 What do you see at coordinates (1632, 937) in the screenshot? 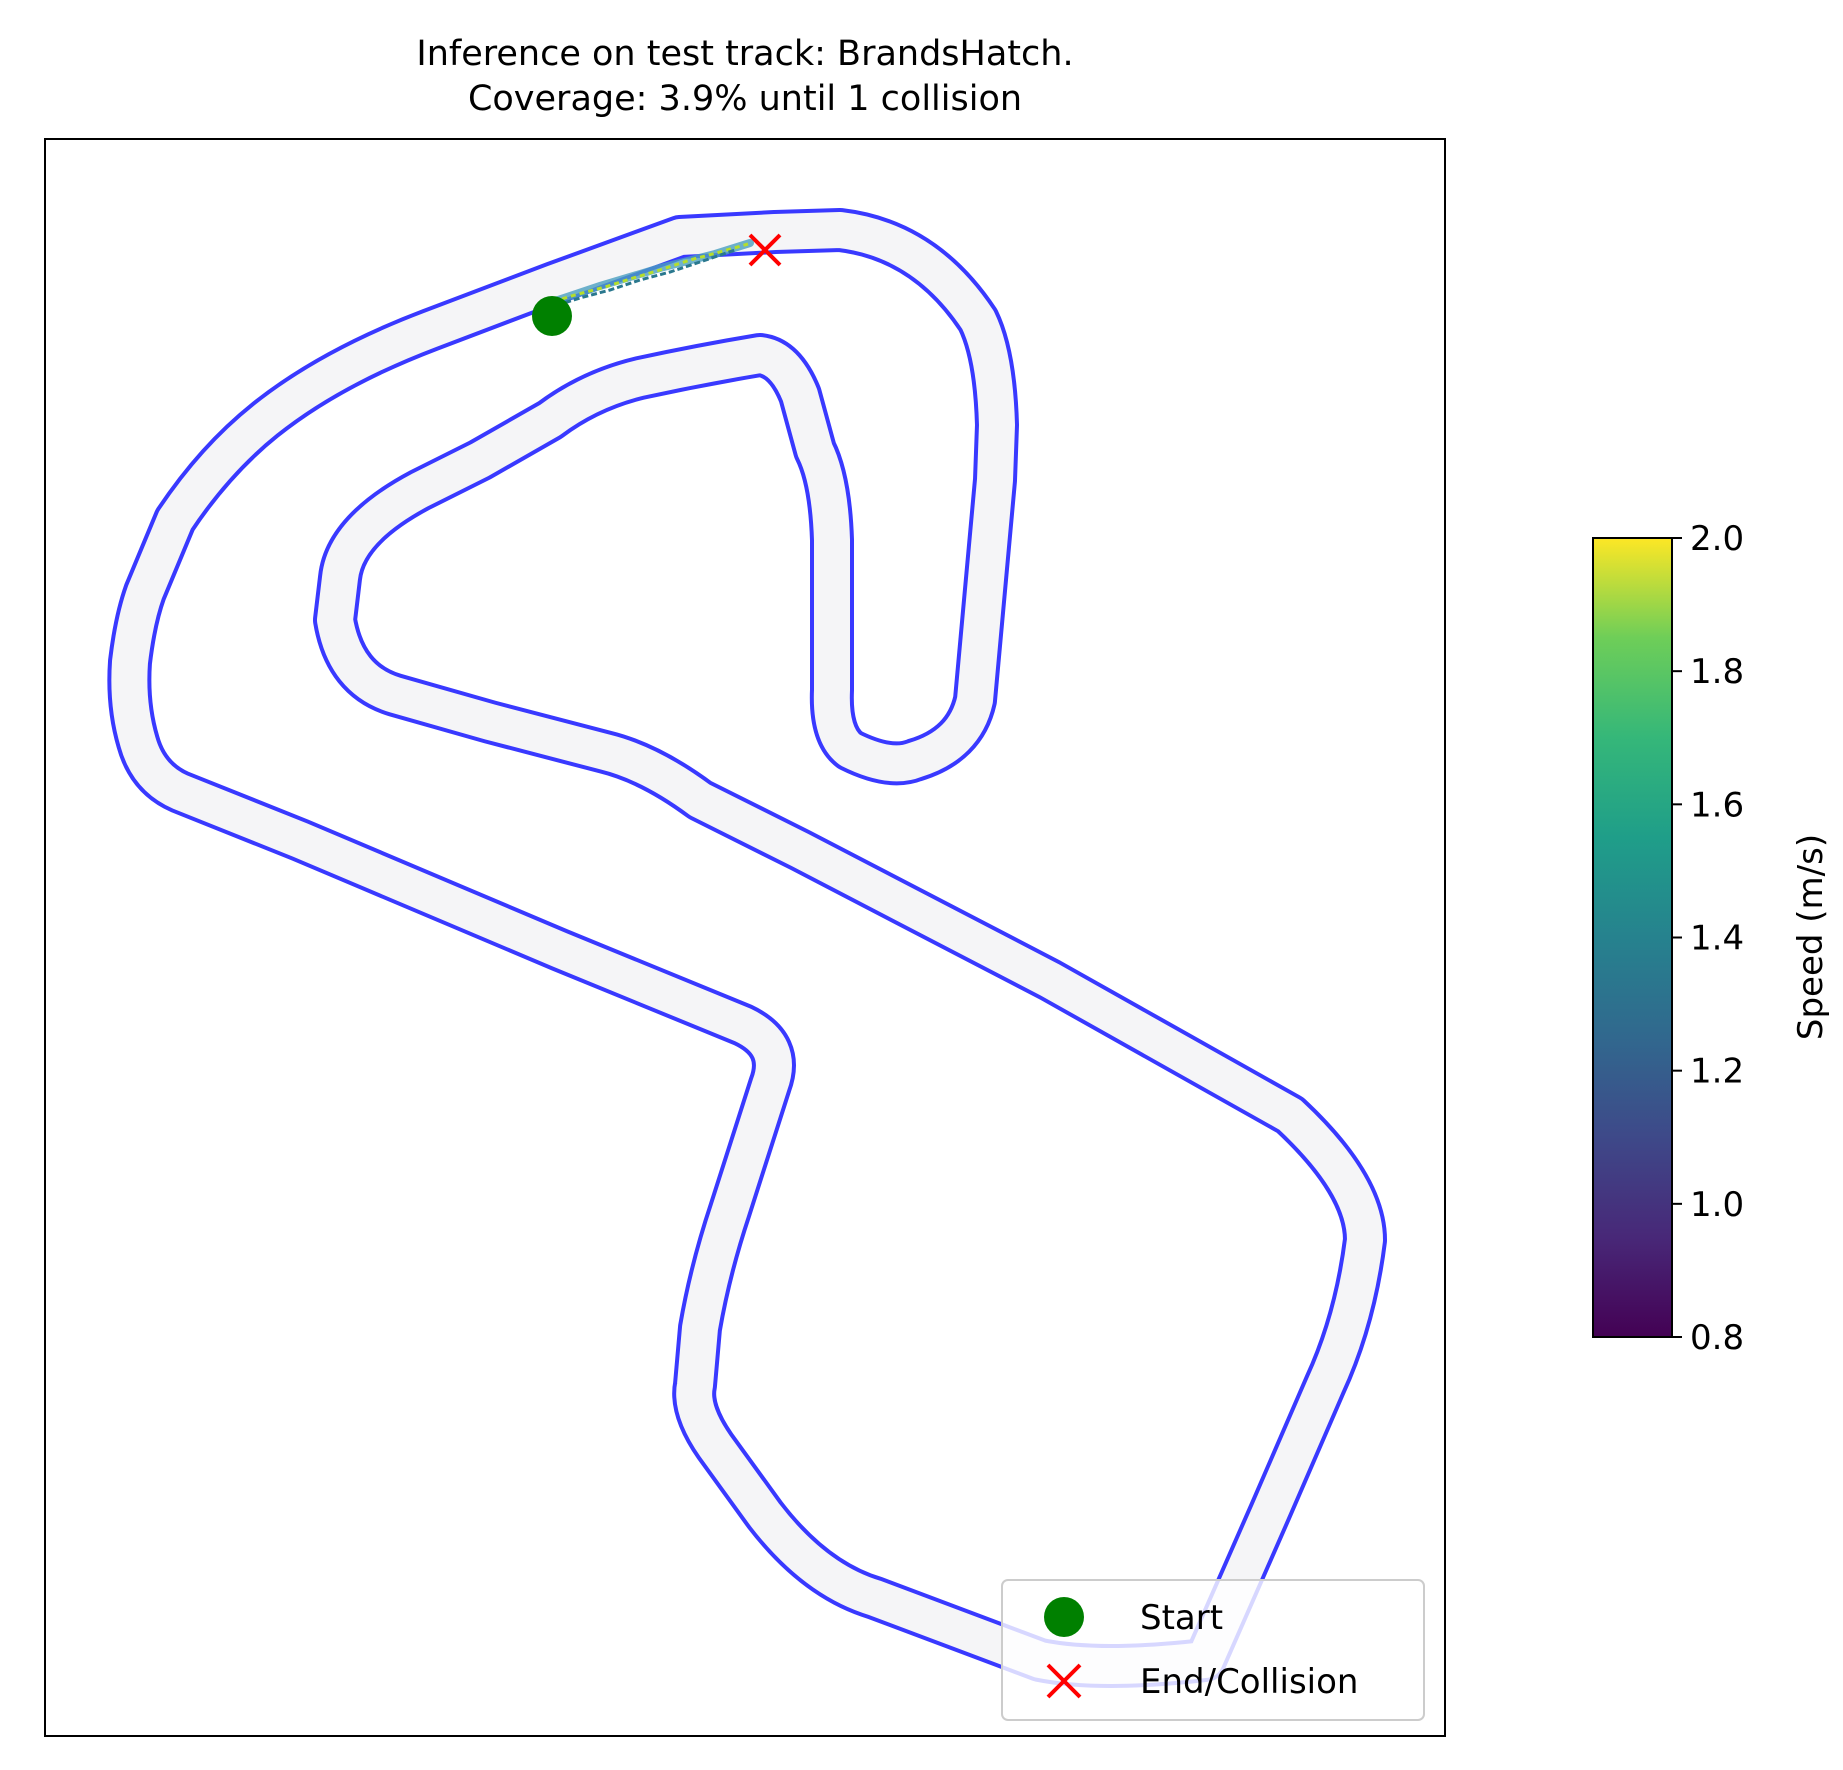
I see `colorbar-gradient` at bounding box center [1632, 937].